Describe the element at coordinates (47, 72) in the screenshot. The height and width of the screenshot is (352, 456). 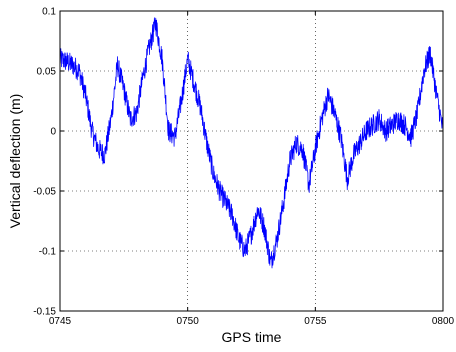
I see `y-tick-label: 0.05` at that location.